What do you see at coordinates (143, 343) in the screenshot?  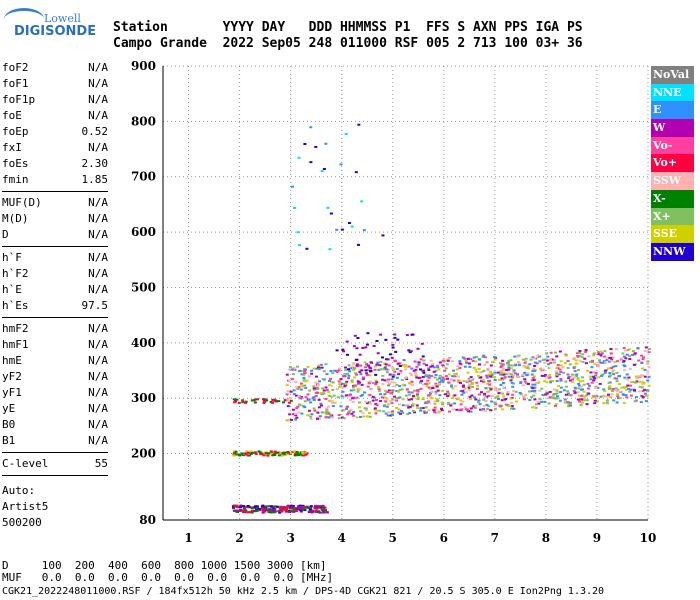 I see `y-tick-label: 400` at bounding box center [143, 343].